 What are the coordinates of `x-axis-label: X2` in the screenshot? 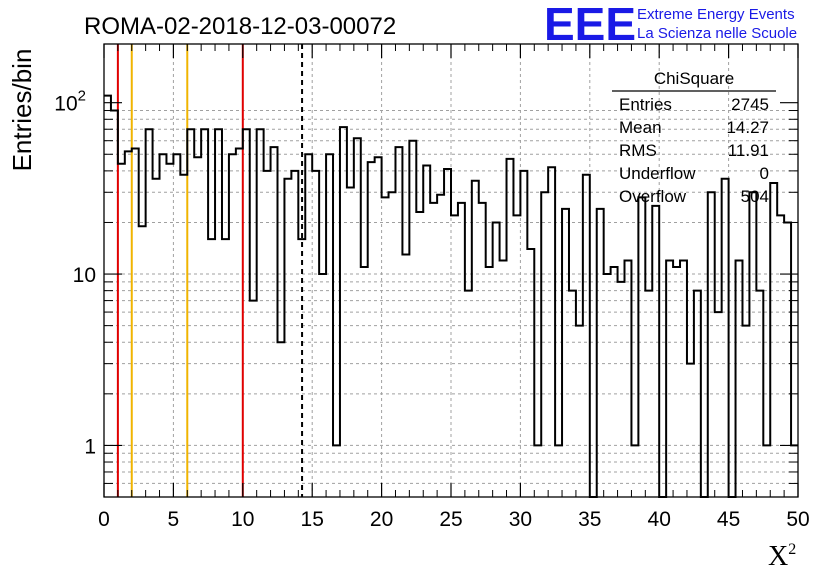 It's located at (782, 556).